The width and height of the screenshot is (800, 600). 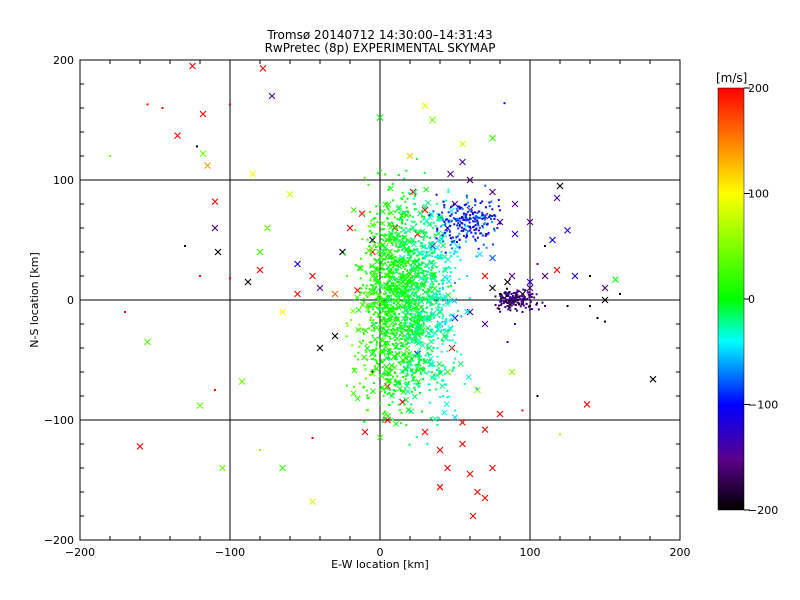 What do you see at coordinates (530, 552) in the screenshot?
I see `x-tick-label: 100` at bounding box center [530, 552].